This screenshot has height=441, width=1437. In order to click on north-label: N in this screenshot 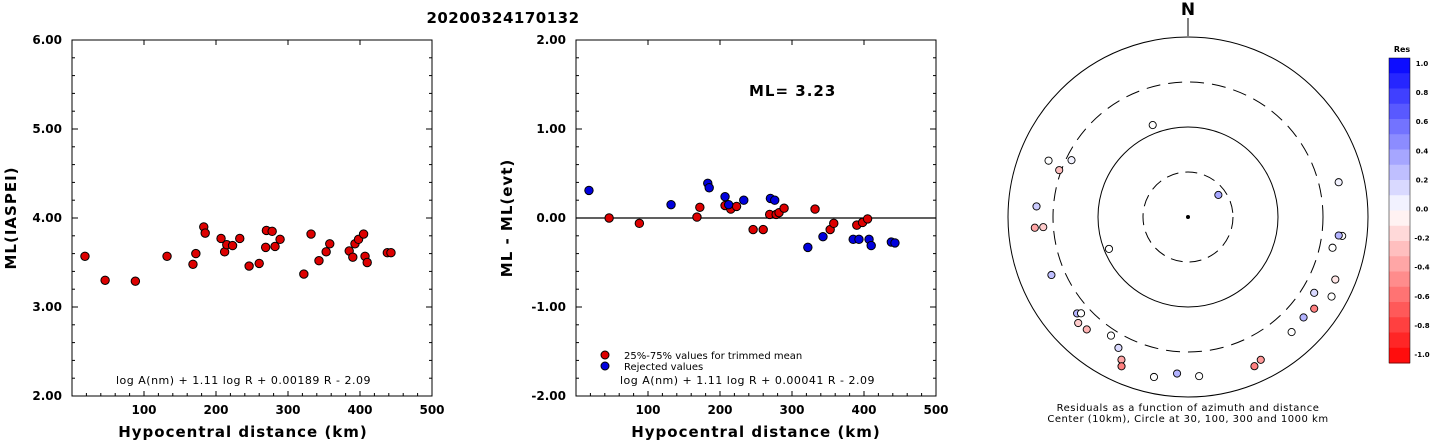, I will do `click(1188, 10)`.